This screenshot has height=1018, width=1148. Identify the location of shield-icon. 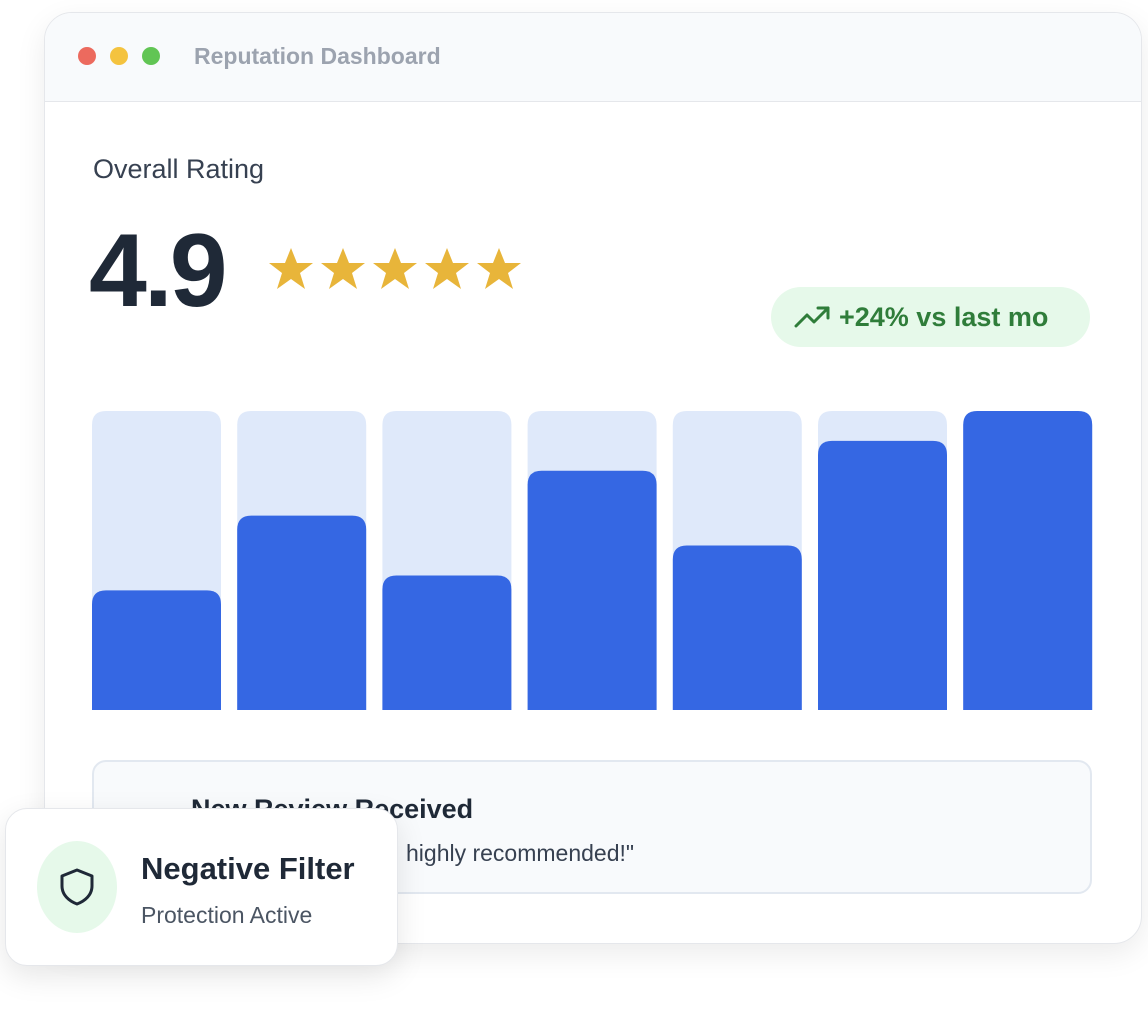
(77, 887).